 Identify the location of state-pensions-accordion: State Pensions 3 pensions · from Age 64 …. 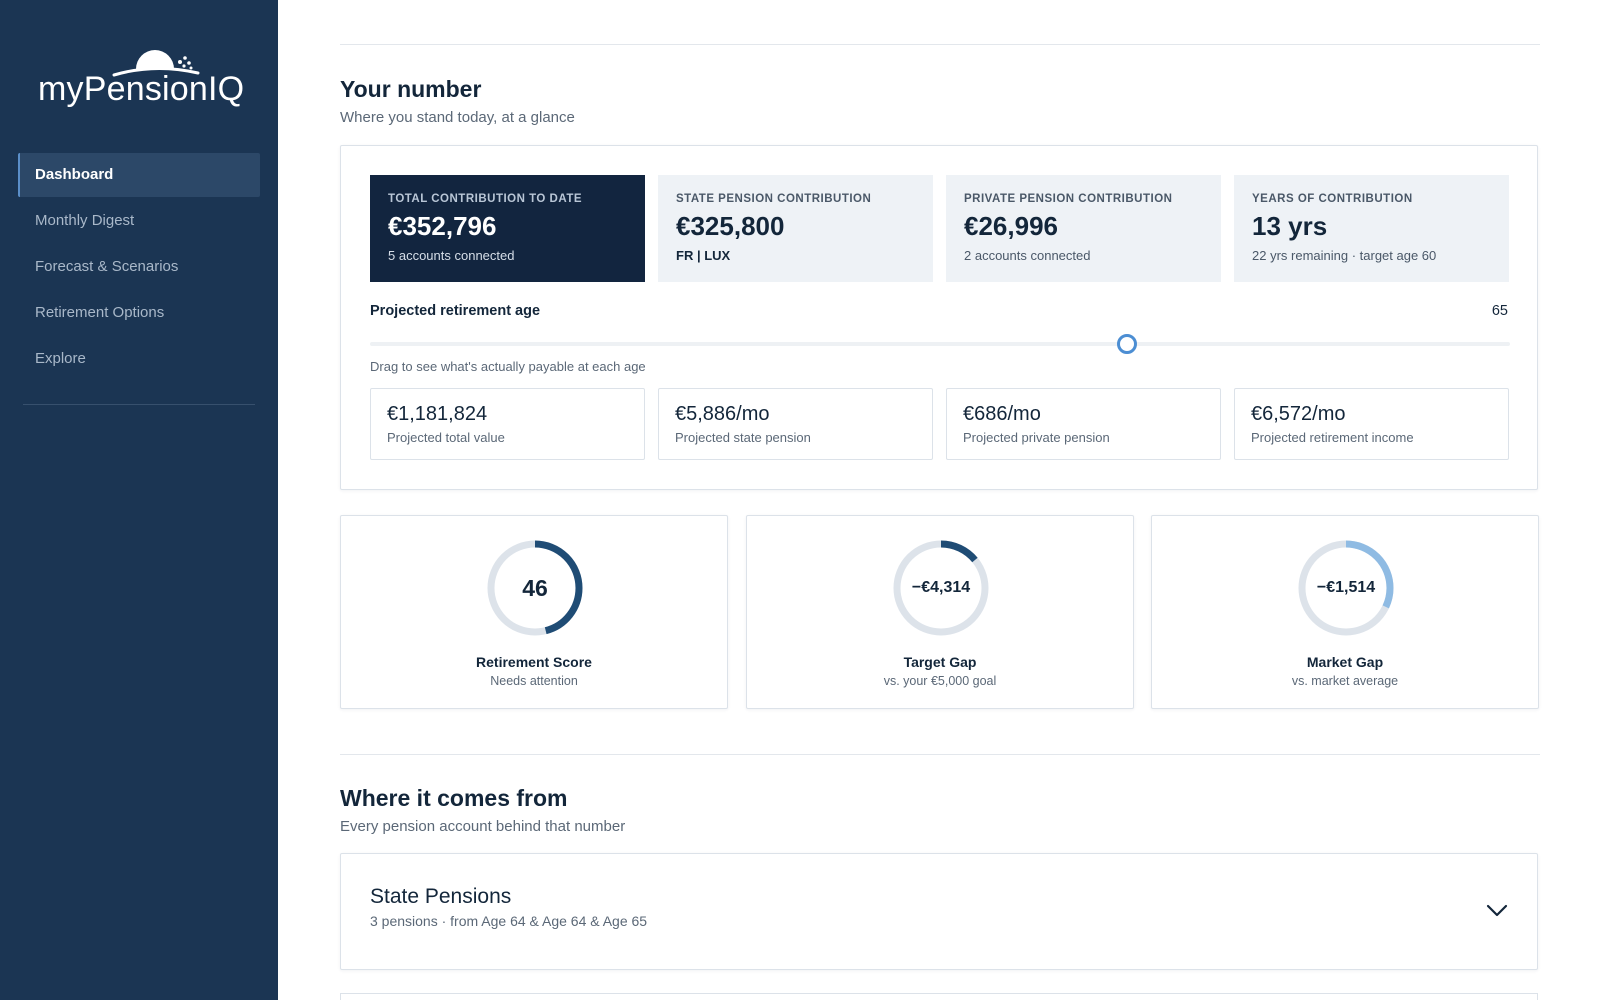
(939, 911).